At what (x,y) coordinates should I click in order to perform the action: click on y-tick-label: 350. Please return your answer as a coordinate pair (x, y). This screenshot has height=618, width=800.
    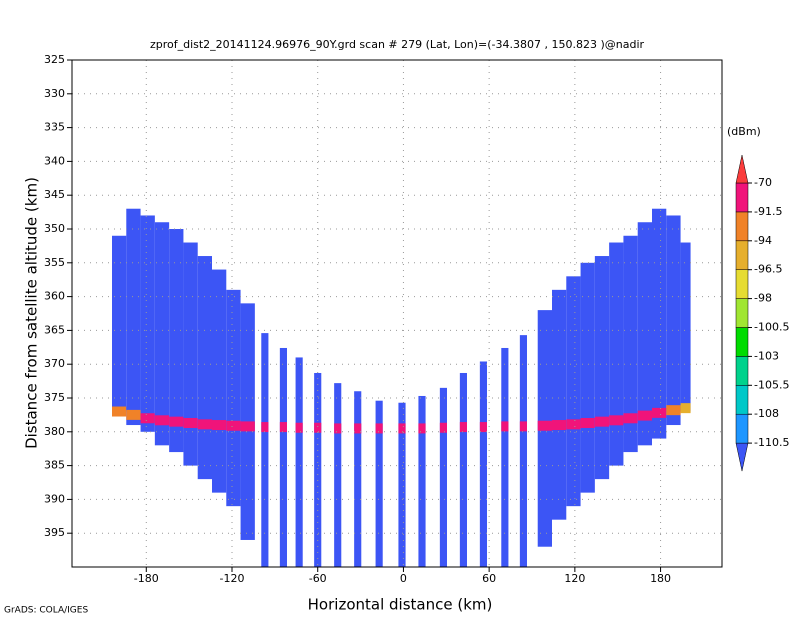
    Looking at the image, I should click on (54, 228).